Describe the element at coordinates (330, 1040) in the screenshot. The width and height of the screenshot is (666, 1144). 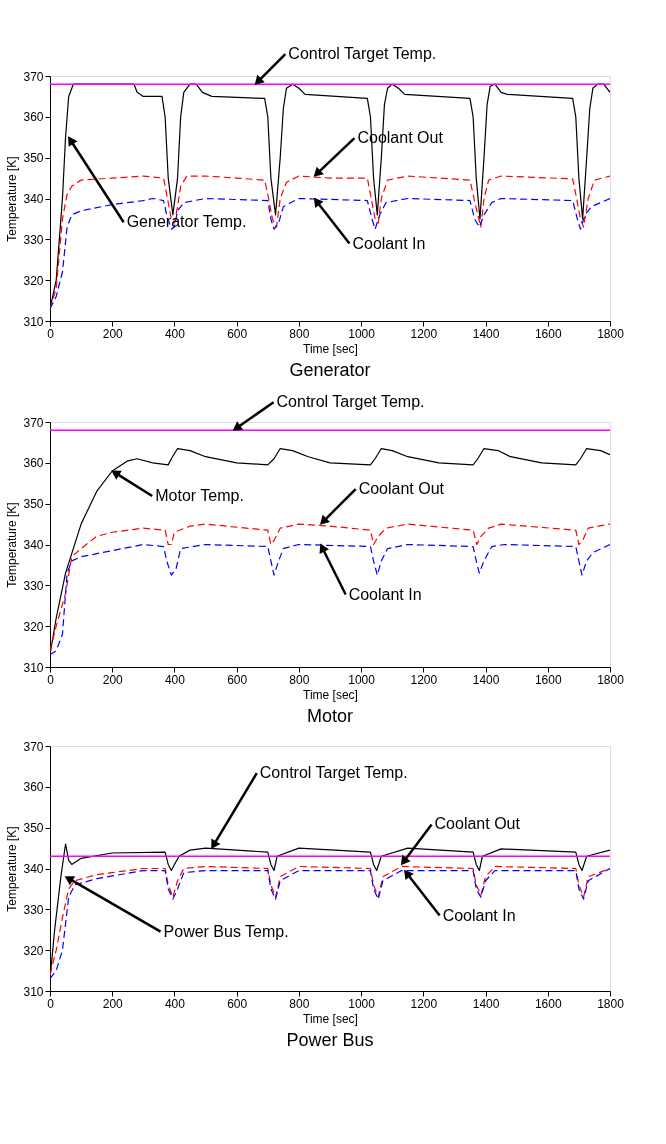
I see `text: Power Bus` at that location.